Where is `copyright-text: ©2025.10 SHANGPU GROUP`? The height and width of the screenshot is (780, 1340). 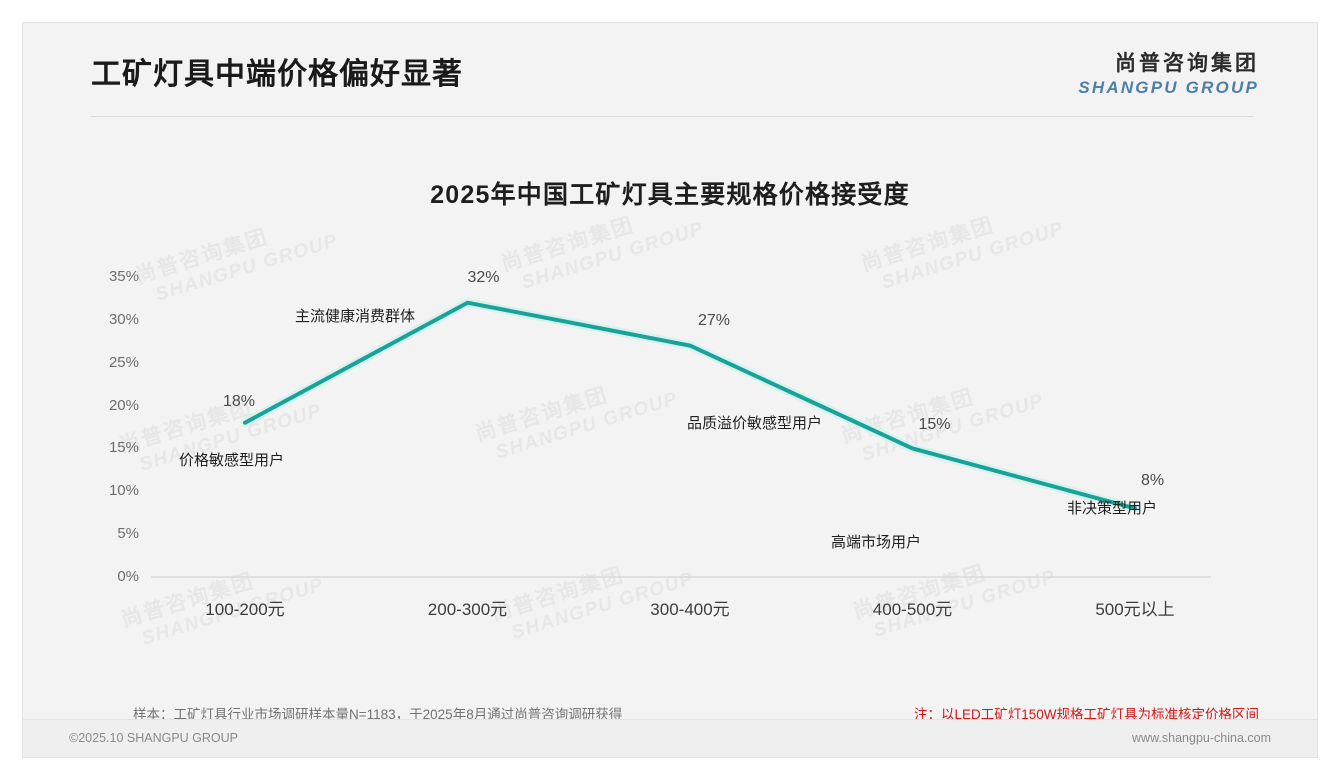
copyright-text: ©2025.10 SHANGPU GROUP is located at coordinates (153, 738).